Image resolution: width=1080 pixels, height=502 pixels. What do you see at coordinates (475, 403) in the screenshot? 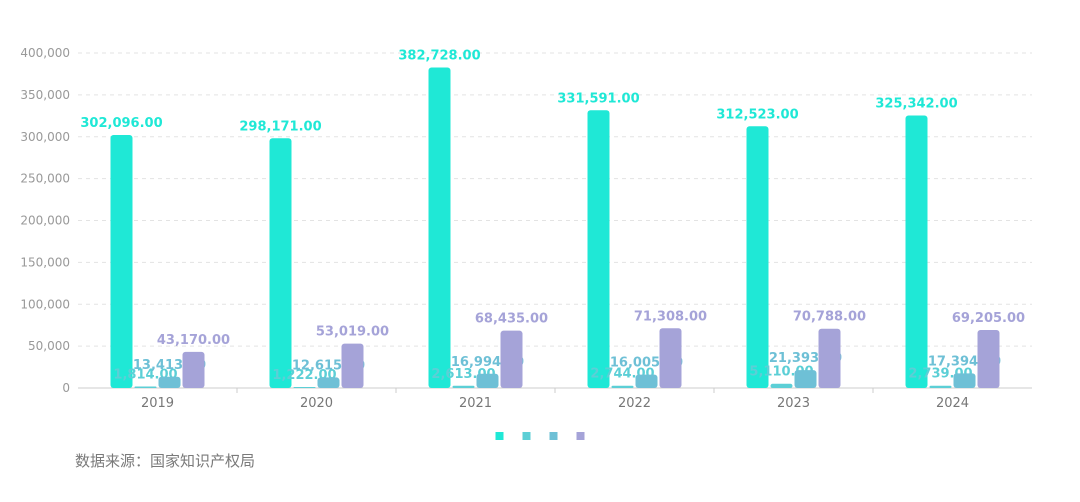
I see `x-tick-label: 2021` at bounding box center [475, 403].